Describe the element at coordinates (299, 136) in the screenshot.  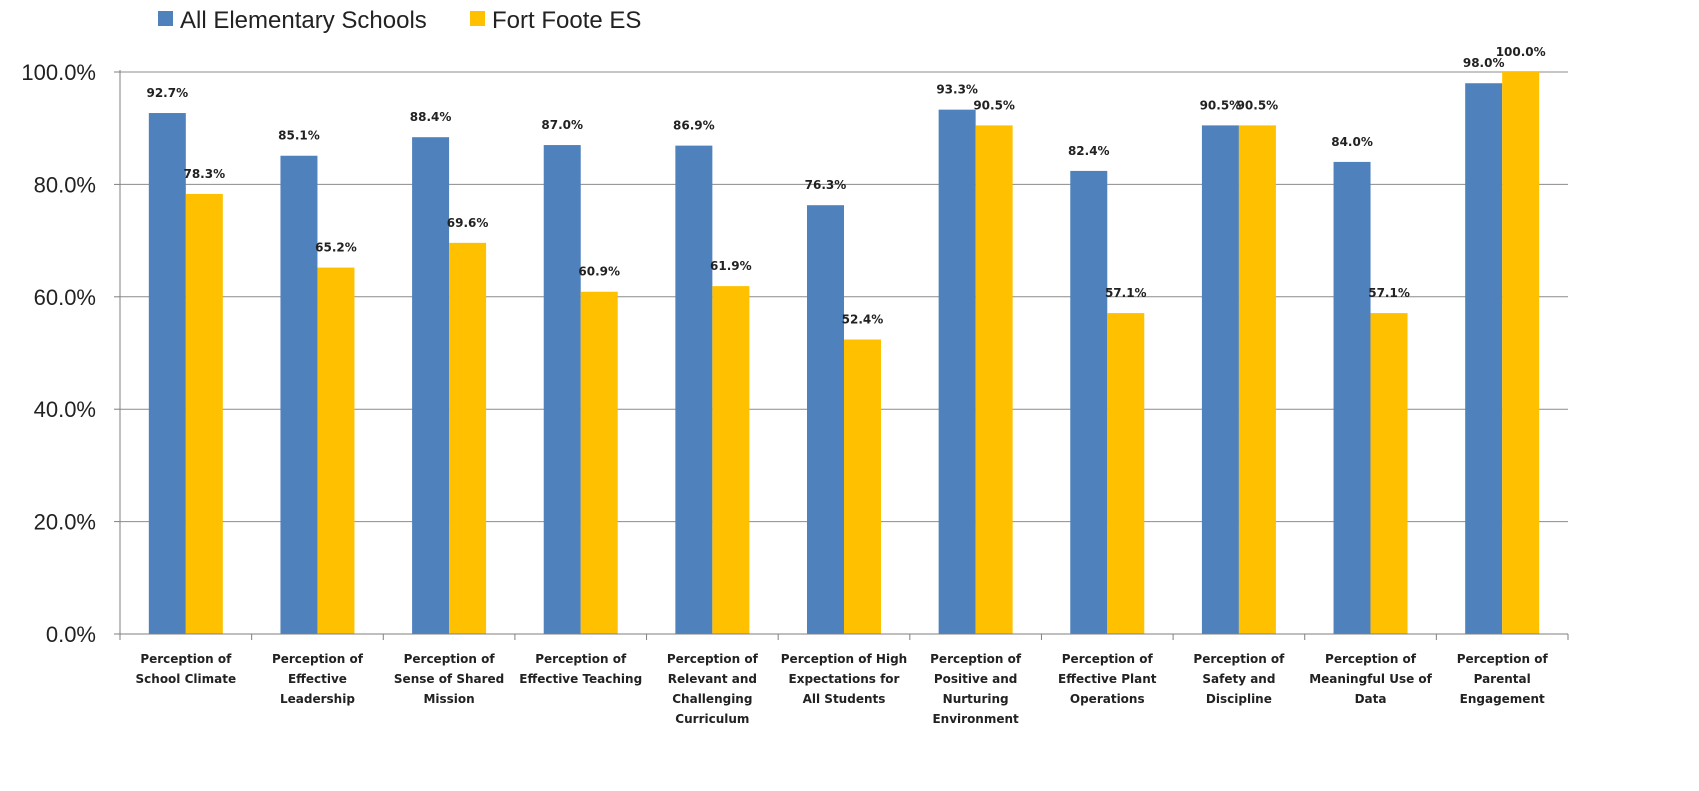
I see `data-label-all-elementary-2: 85.1%` at that location.